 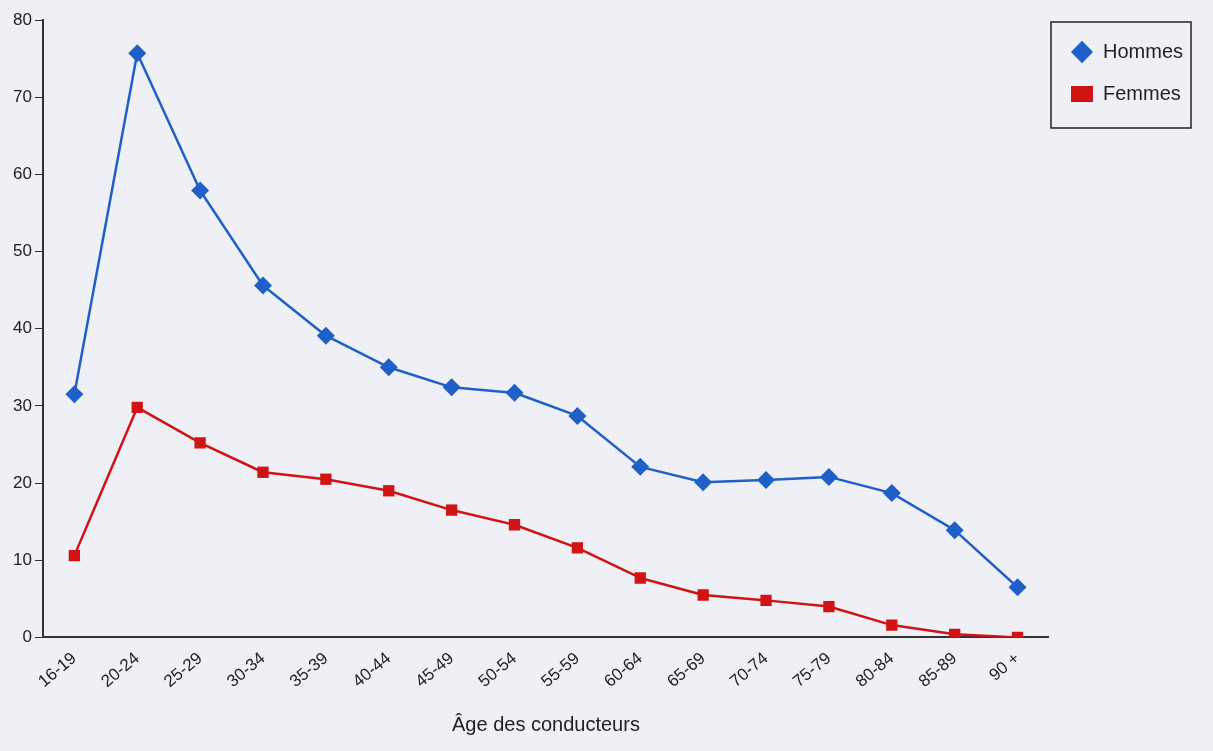 I want to click on x-tick-label: 90 +, so click(x=1004, y=666).